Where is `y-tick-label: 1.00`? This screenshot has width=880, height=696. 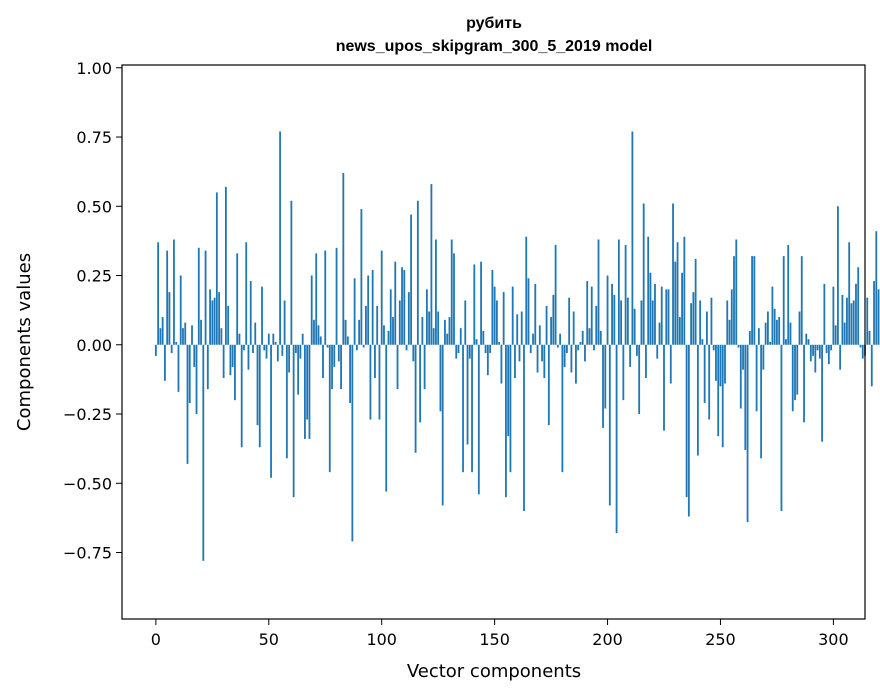 y-tick-label: 1.00 is located at coordinates (94, 68).